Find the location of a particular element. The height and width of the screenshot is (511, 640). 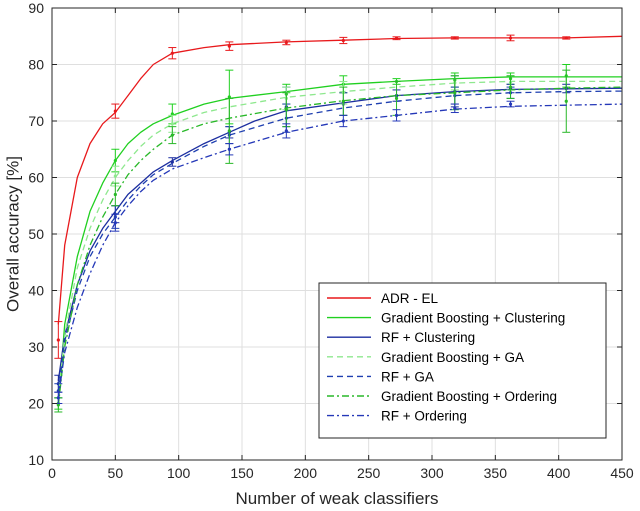

x-tick-label-3: 150 is located at coordinates (242, 473).